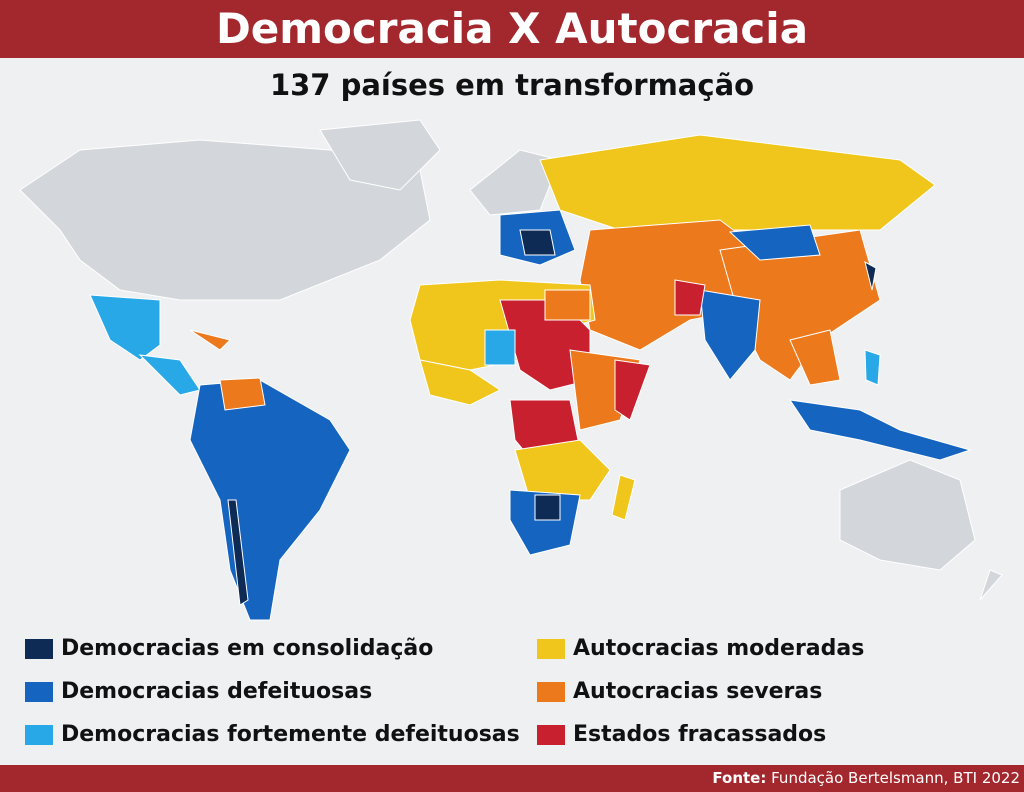 This screenshot has height=792, width=1024. I want to click on central-america, so click(169, 375).